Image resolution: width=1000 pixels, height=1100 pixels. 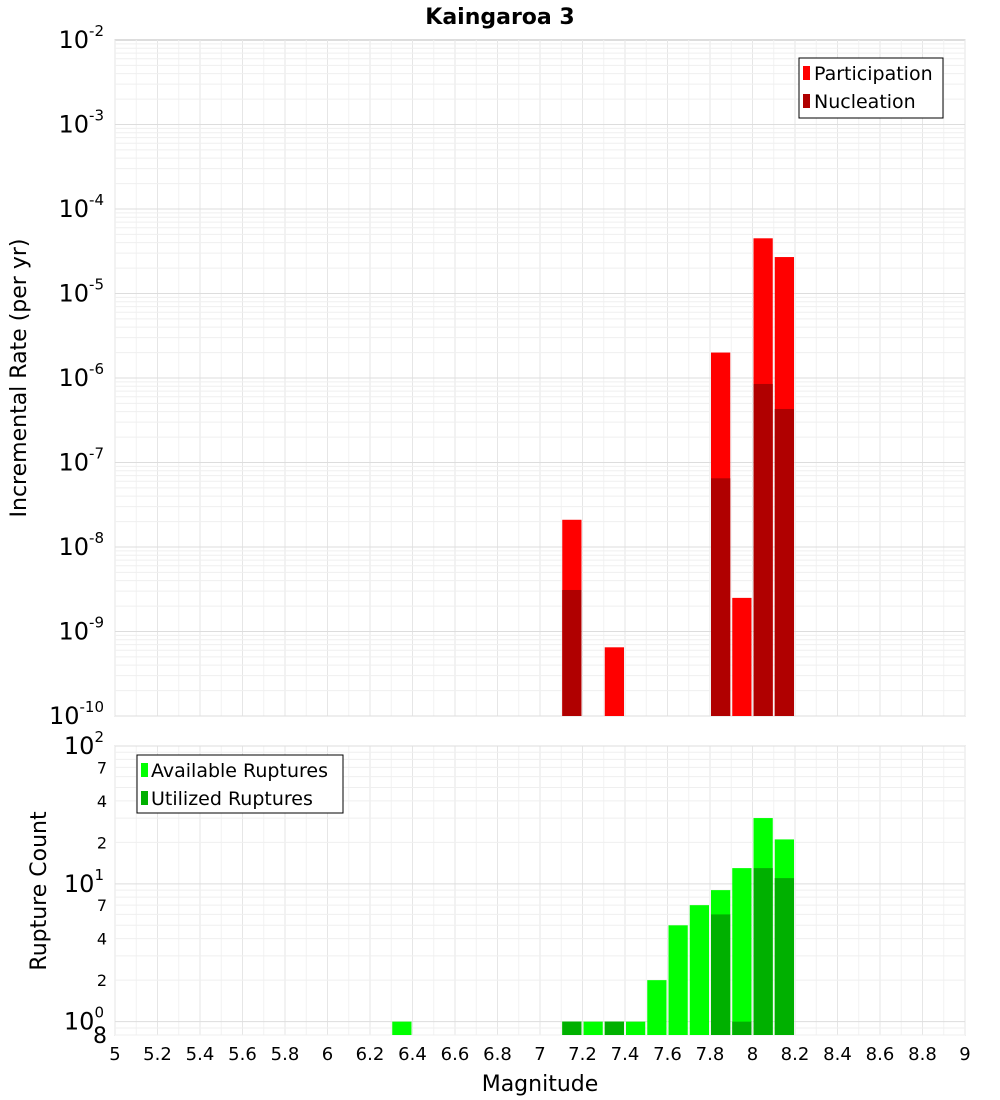 I want to click on x-tick-label: 5, so click(x=114, y=1054).